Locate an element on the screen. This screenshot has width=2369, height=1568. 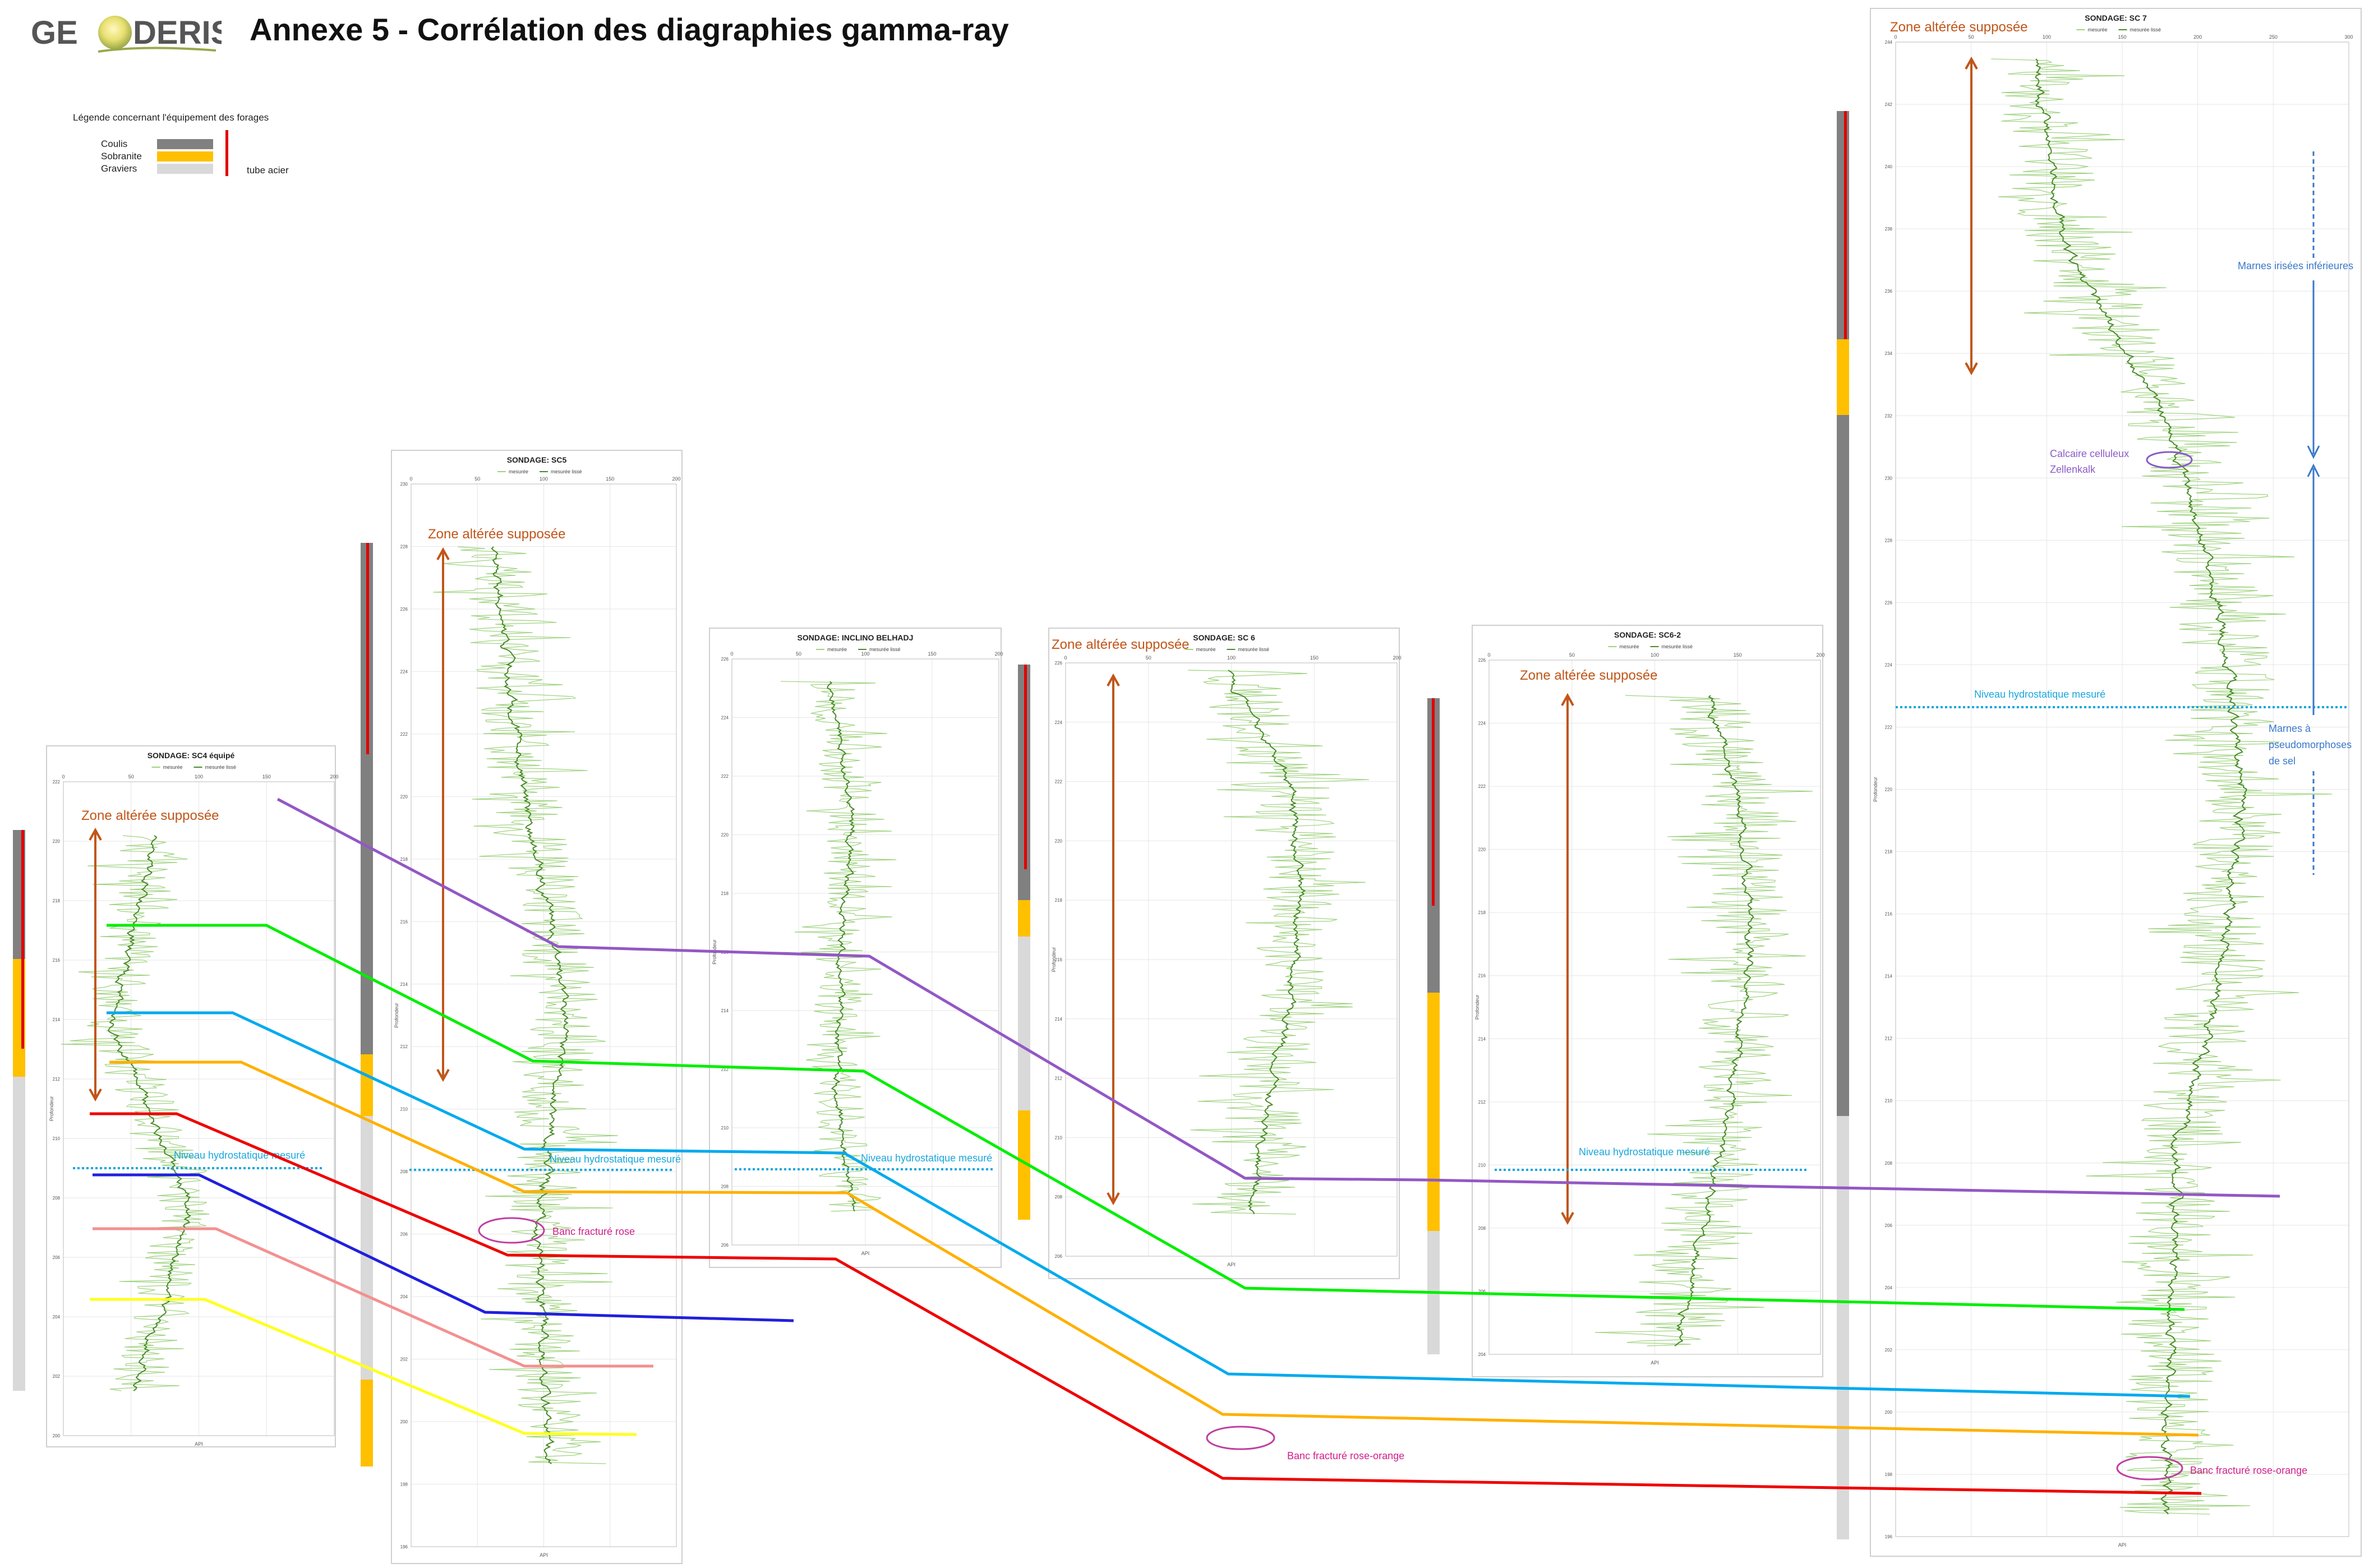
legend-label-coulis: Coulis is located at coordinates (114, 144).